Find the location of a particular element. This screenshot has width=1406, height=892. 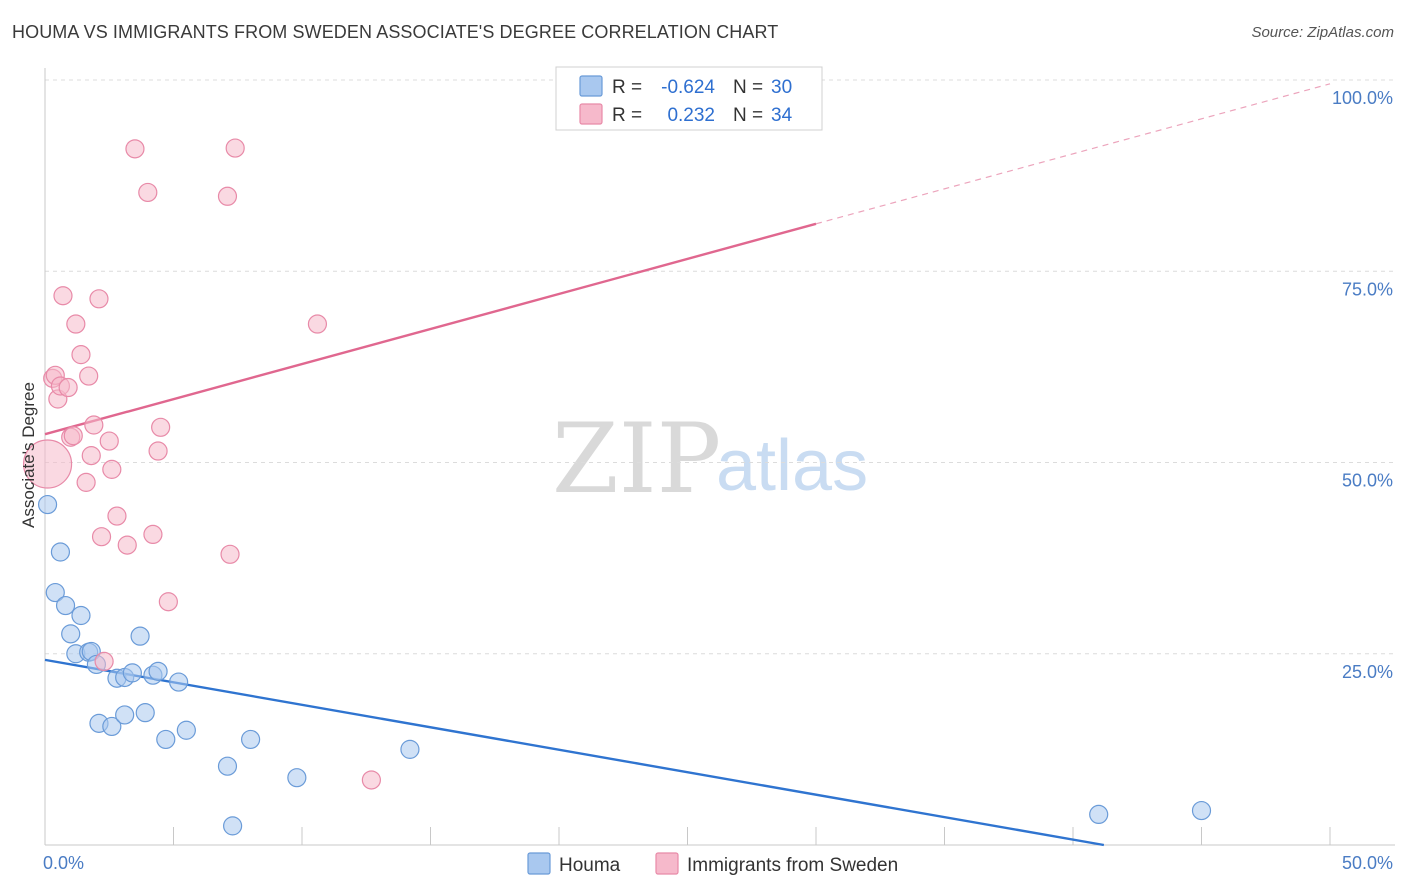

sweden-trend-extension is located at coordinates (1073, 154).